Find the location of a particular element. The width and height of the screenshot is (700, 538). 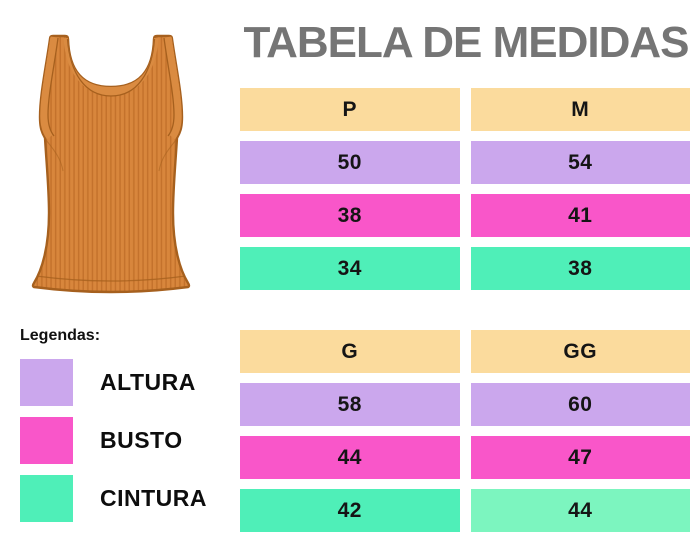

neckband-stitch is located at coordinates (111, 67).